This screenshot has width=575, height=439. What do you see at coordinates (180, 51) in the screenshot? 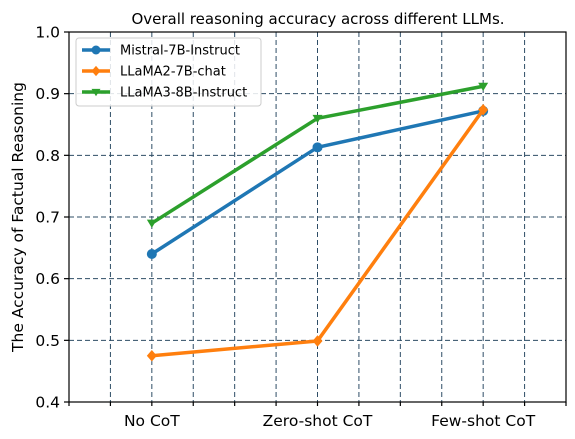
I see `legend-label: Mistral-7B-Instruct` at bounding box center [180, 51].